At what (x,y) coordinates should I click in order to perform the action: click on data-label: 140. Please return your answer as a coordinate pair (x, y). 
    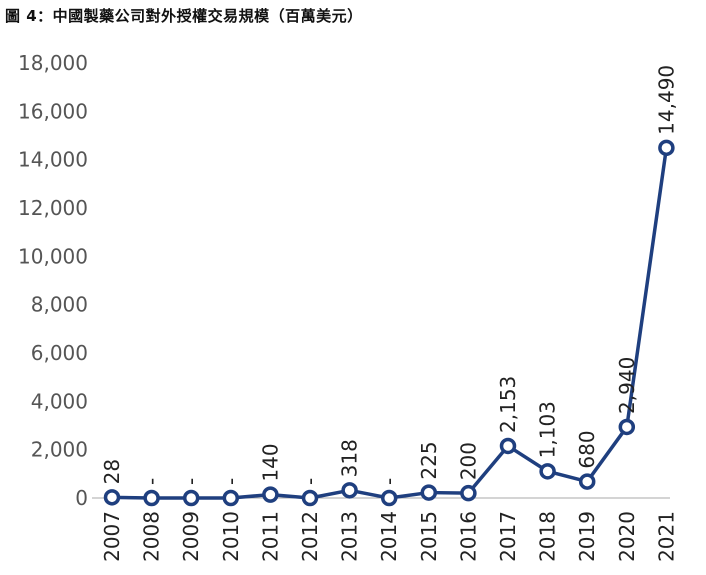
    Looking at the image, I should click on (270, 462).